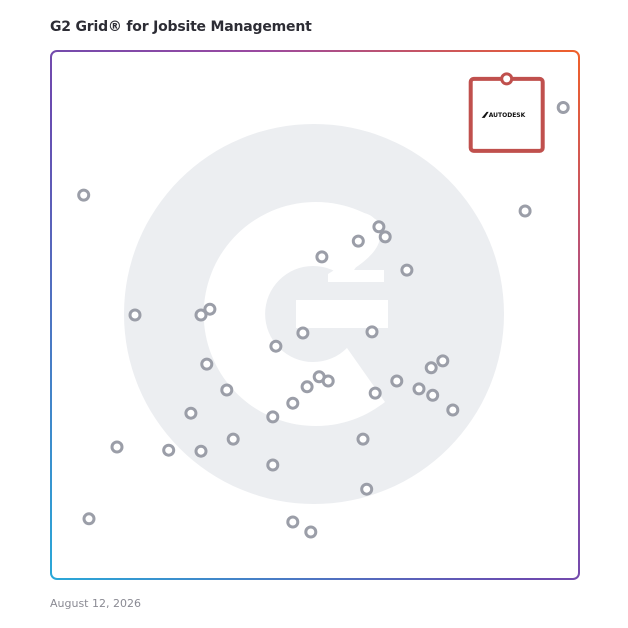  I want to click on highlighted-product-logo-text: AUTODESK, so click(507, 115).